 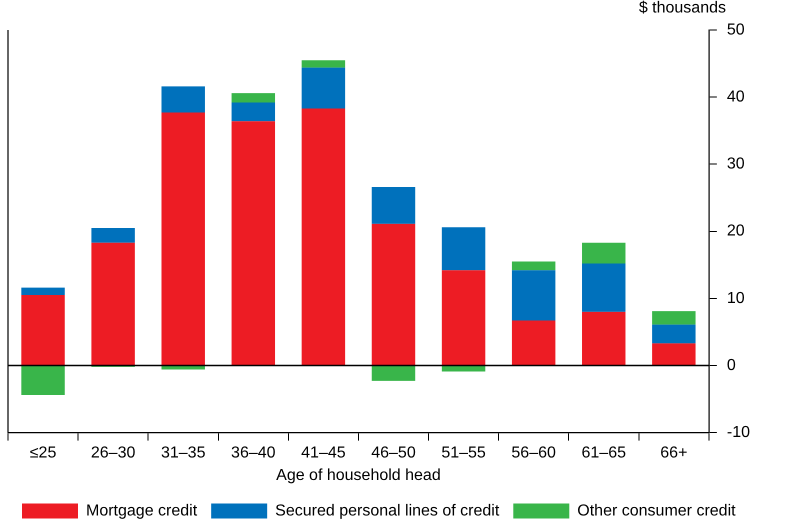 What do you see at coordinates (674, 453) in the screenshot?
I see `x-tick-label: 66+` at bounding box center [674, 453].